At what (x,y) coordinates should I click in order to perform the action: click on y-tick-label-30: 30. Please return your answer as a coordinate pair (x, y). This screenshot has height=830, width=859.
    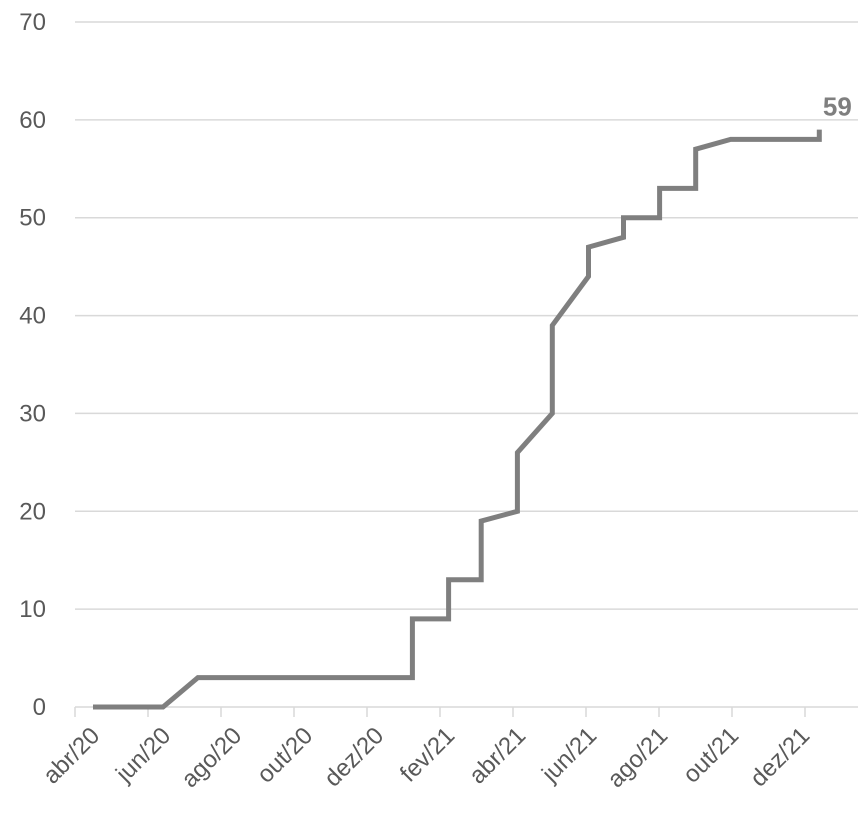
    Looking at the image, I should click on (32, 413).